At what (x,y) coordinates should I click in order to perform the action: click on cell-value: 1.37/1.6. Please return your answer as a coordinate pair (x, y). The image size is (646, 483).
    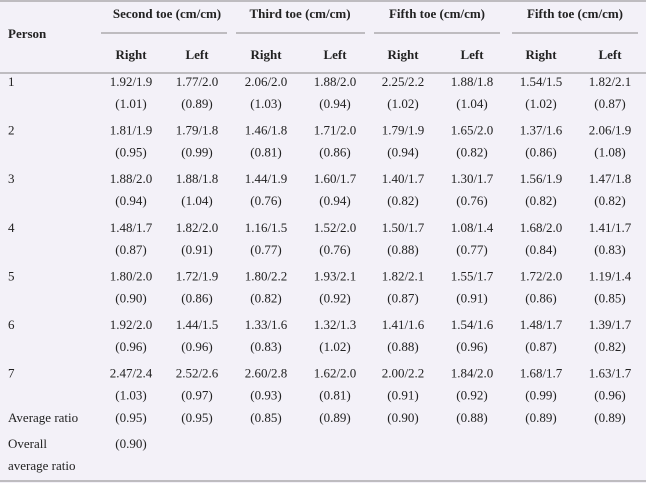
    Looking at the image, I should click on (541, 130).